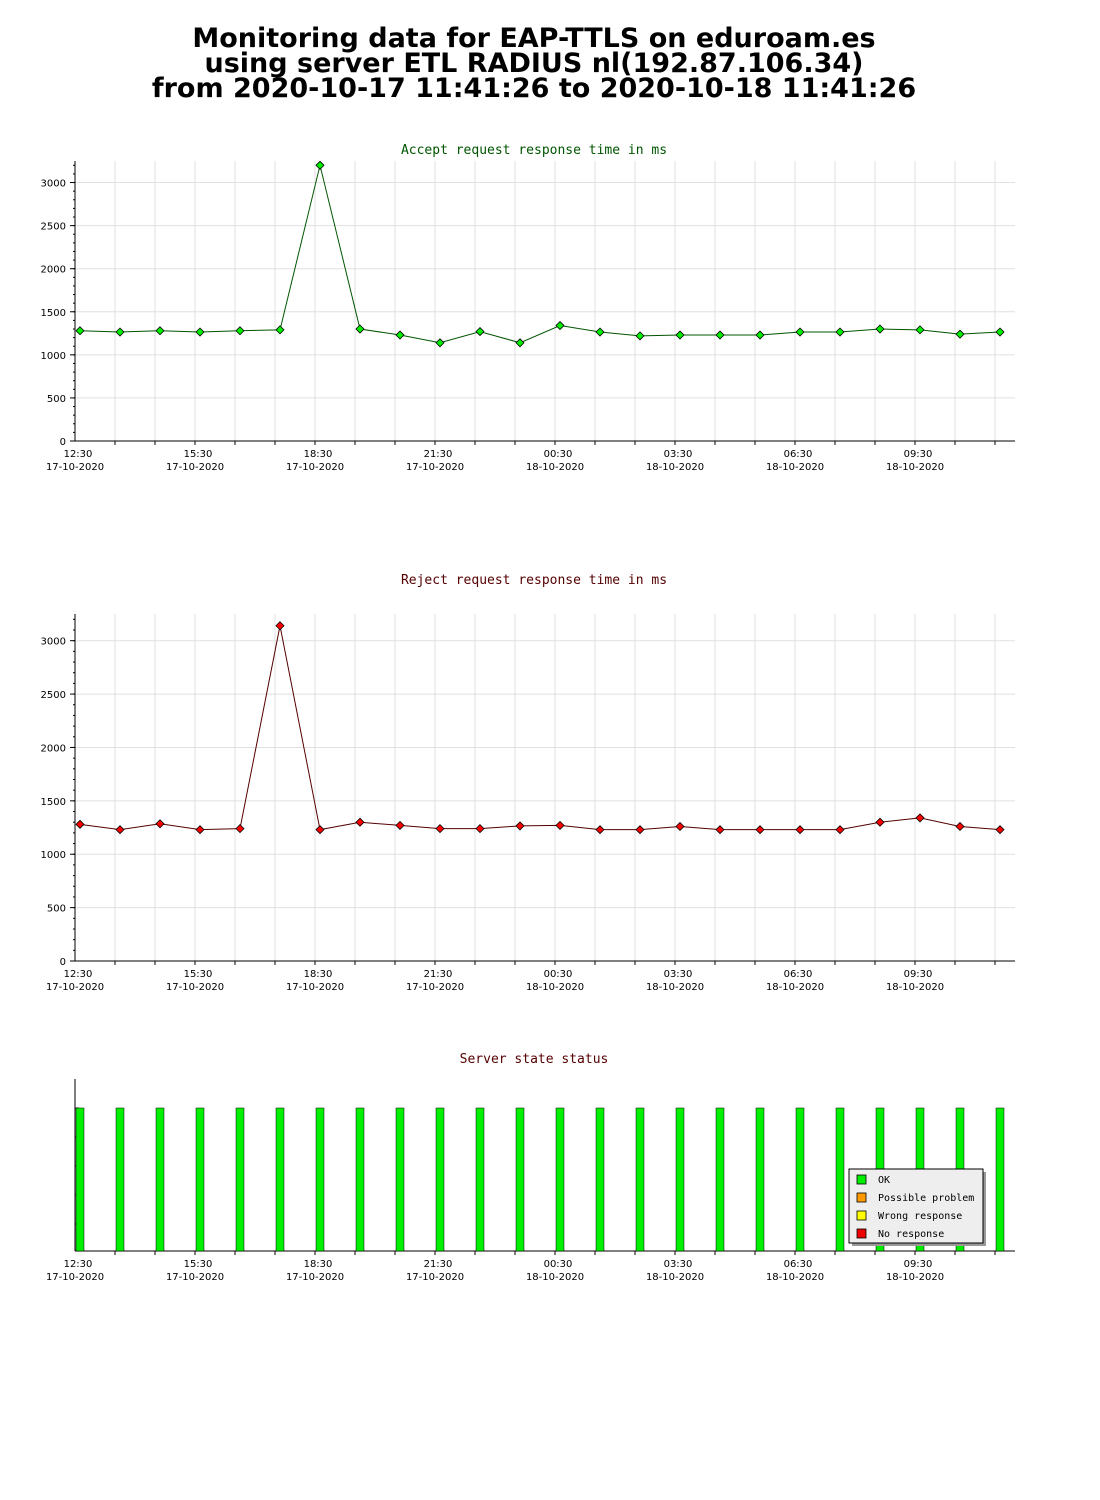 The width and height of the screenshot is (1100, 1500). Describe the element at coordinates (53, 642) in the screenshot. I see `reject-y-tick-label: 3000` at that location.